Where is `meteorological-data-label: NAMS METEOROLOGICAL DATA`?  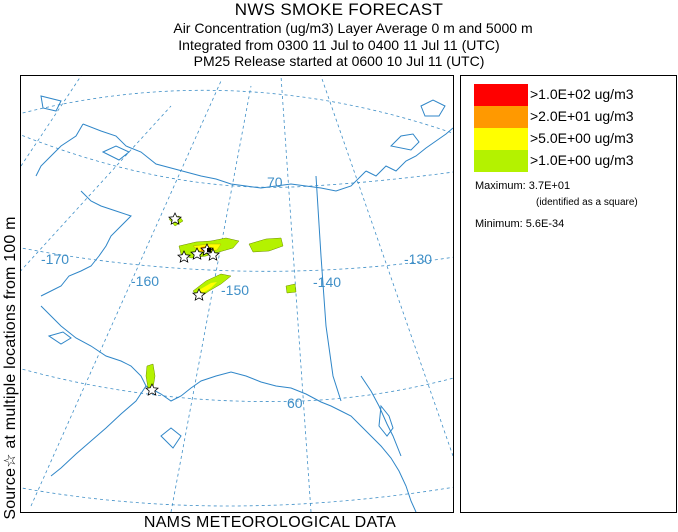 meteorological-data-label: NAMS METEOROLOGICAL DATA is located at coordinates (270, 522).